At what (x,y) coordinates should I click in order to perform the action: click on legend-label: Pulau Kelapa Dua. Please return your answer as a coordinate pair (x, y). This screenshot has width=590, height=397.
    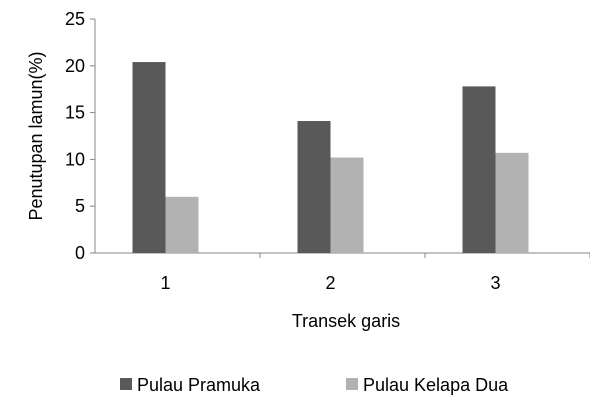
    Looking at the image, I should click on (436, 385).